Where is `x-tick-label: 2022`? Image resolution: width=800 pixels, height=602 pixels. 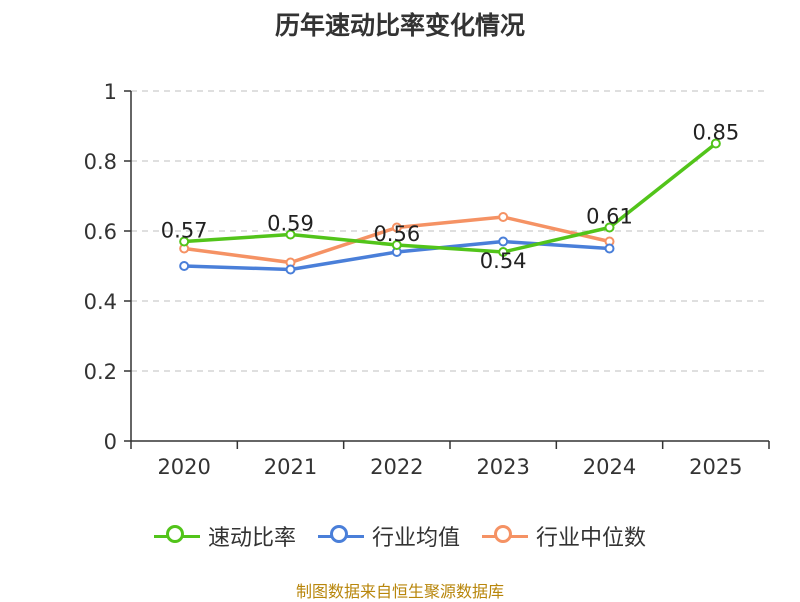
x-tick-label: 2022 is located at coordinates (396, 467).